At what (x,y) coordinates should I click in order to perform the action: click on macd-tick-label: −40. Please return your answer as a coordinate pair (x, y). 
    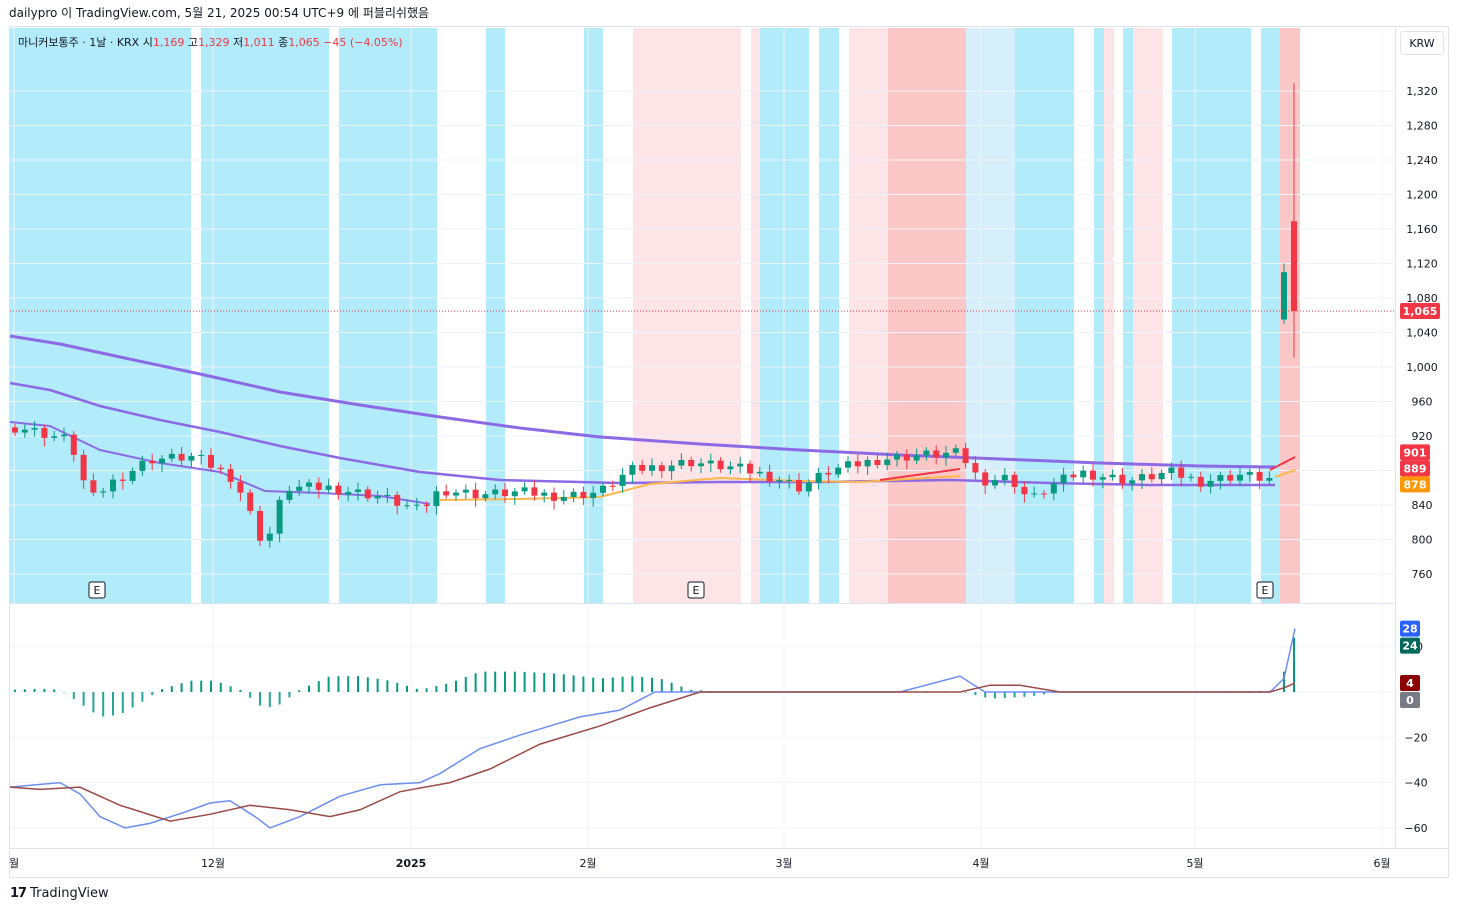
    Looking at the image, I should click on (1415, 783).